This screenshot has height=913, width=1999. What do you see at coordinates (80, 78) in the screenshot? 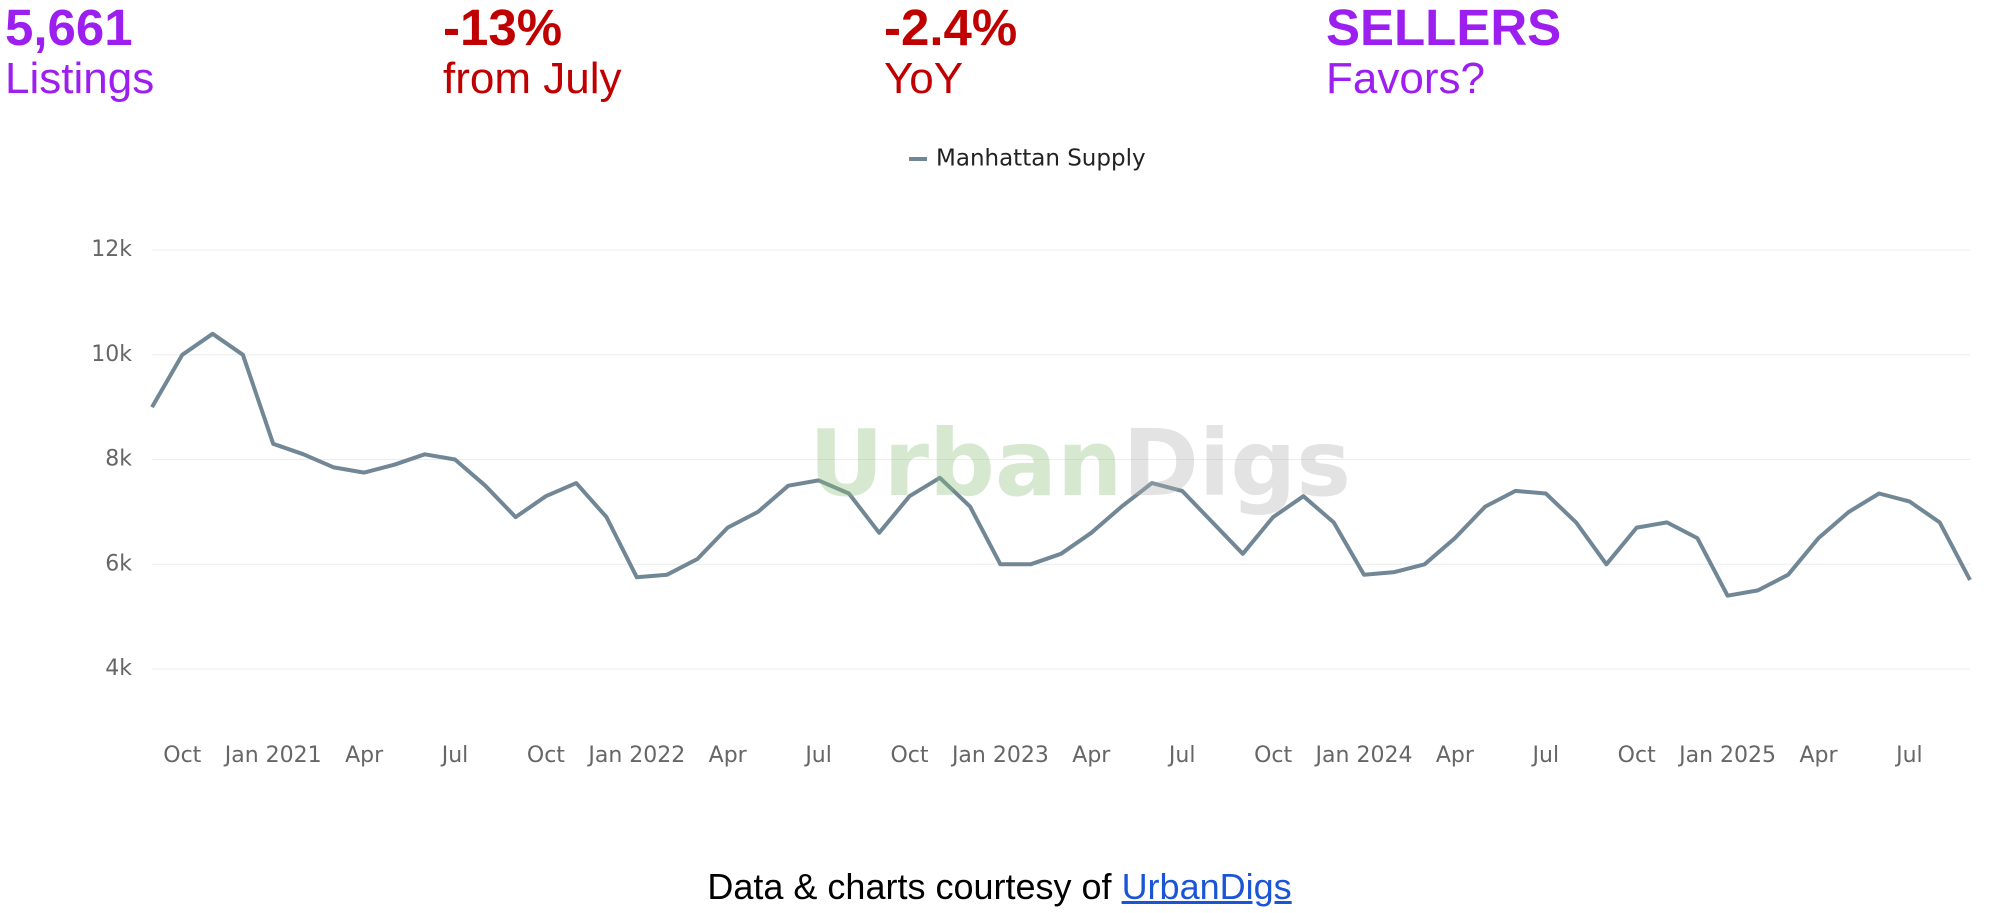
I see `stat-label: Listings` at bounding box center [80, 78].